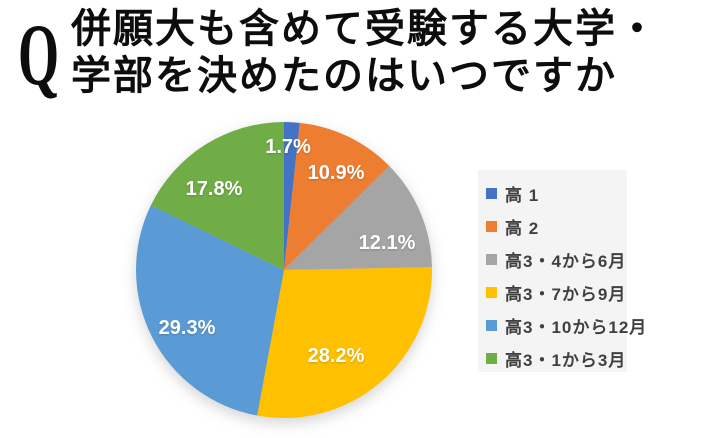  I want to click on pie-slice-label-3: 28.2%, so click(336, 356).